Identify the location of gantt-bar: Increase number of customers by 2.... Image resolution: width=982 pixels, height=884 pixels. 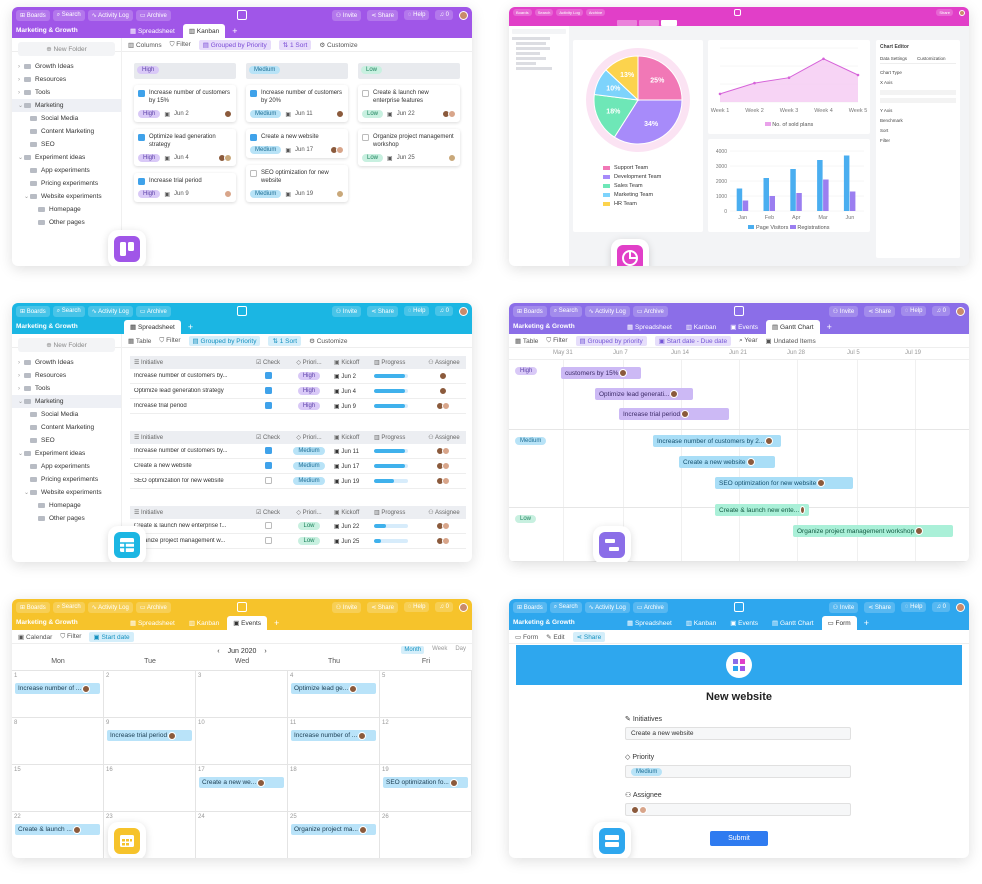
(717, 441).